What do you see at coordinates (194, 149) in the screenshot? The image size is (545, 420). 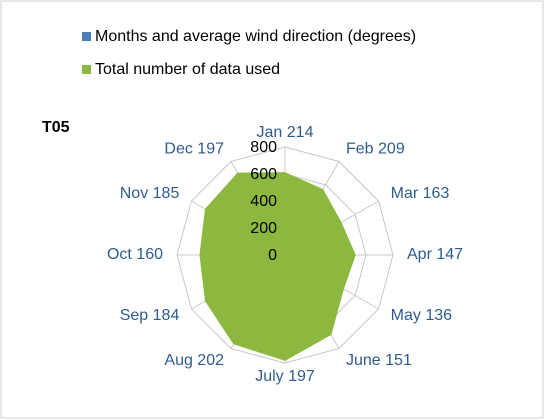 I see `category-label: Dec 197` at bounding box center [194, 149].